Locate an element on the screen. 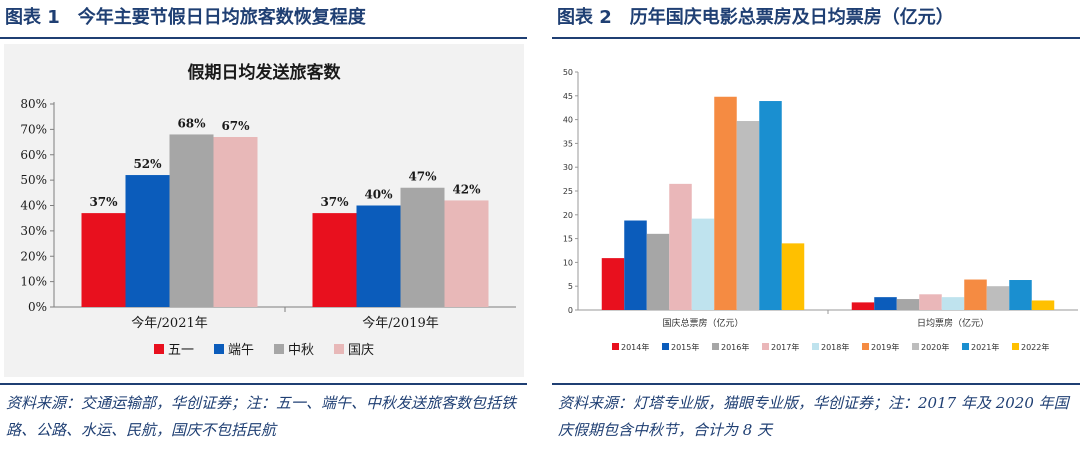 This screenshot has height=449, width=1080. chart2-legend-label: 2014年 is located at coordinates (635, 347).